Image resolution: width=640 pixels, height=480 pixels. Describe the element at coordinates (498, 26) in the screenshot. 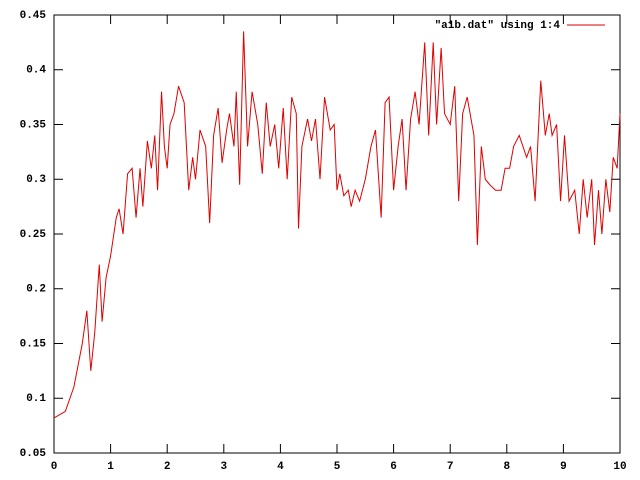

I see `legend-label: "a1b.dat" using 1:4` at that location.